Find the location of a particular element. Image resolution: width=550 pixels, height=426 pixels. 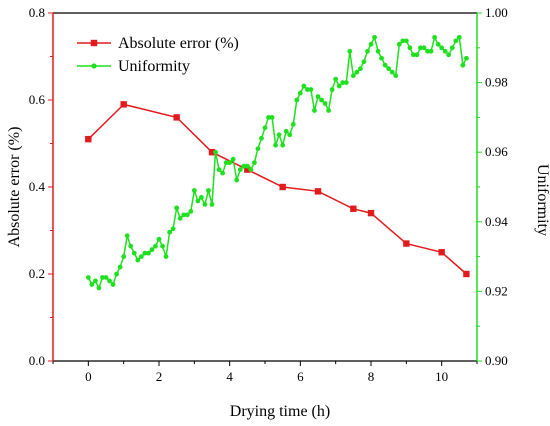

x-tick-label: 4 is located at coordinates (229, 376).